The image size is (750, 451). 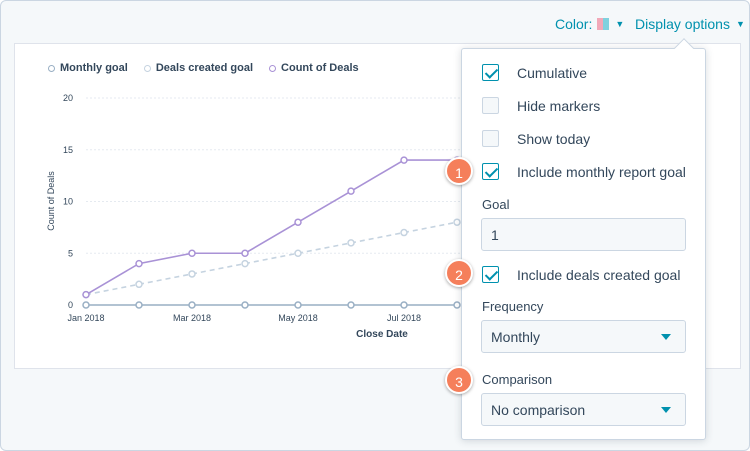 I want to click on display-options-dropdown: Display options ▼, so click(x=690, y=24).